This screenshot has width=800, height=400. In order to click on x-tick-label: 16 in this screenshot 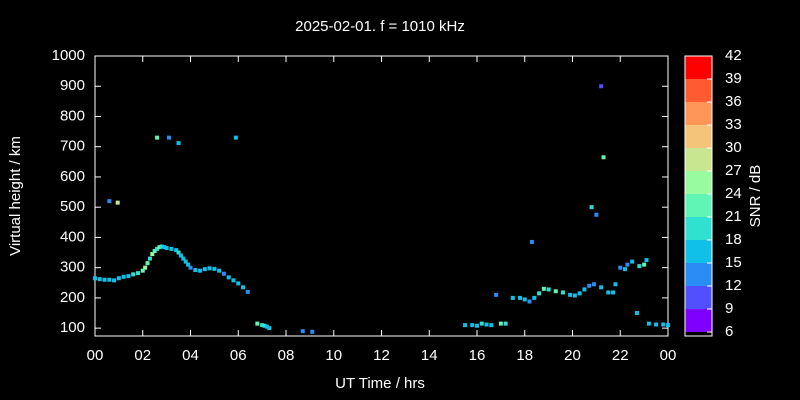, I will do `click(477, 355)`.